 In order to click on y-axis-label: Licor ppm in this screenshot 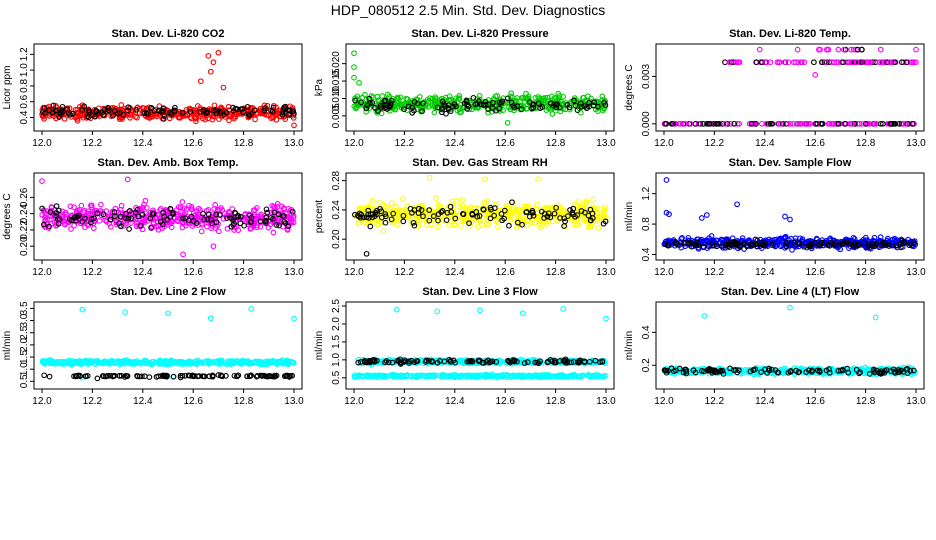, I will do `click(7, 88)`.